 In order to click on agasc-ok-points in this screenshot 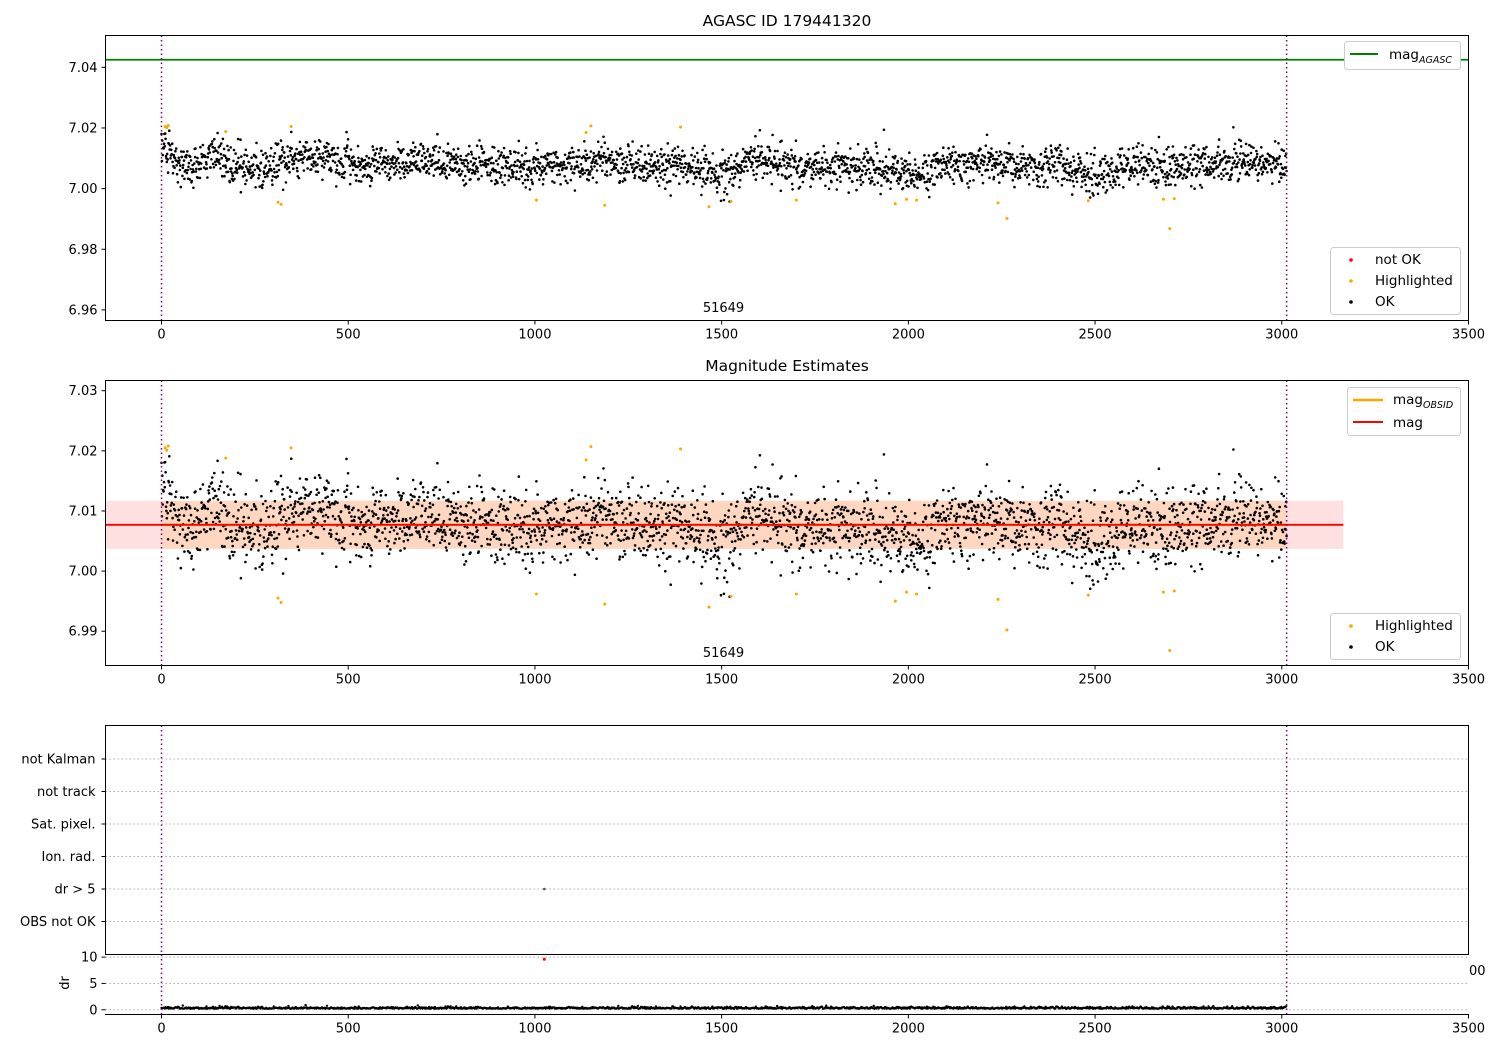, I will do `click(724, 164)`.